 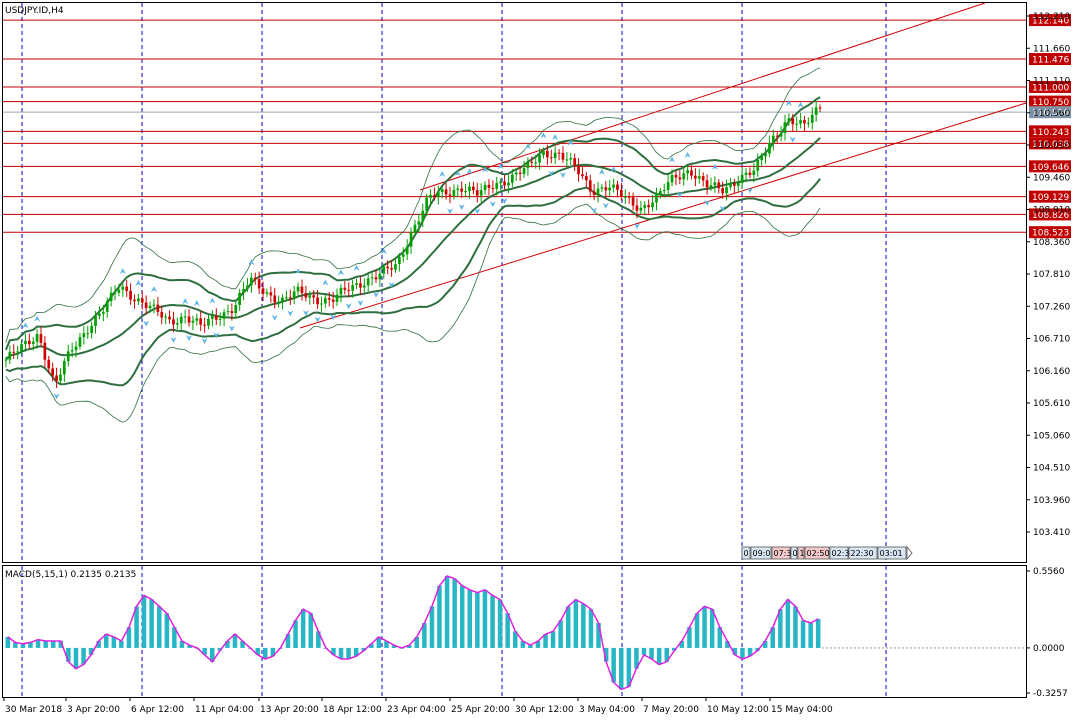 What do you see at coordinates (544, 710) in the screenshot?
I see `time-tick-label-8: 30 Apr 12:00` at bounding box center [544, 710].